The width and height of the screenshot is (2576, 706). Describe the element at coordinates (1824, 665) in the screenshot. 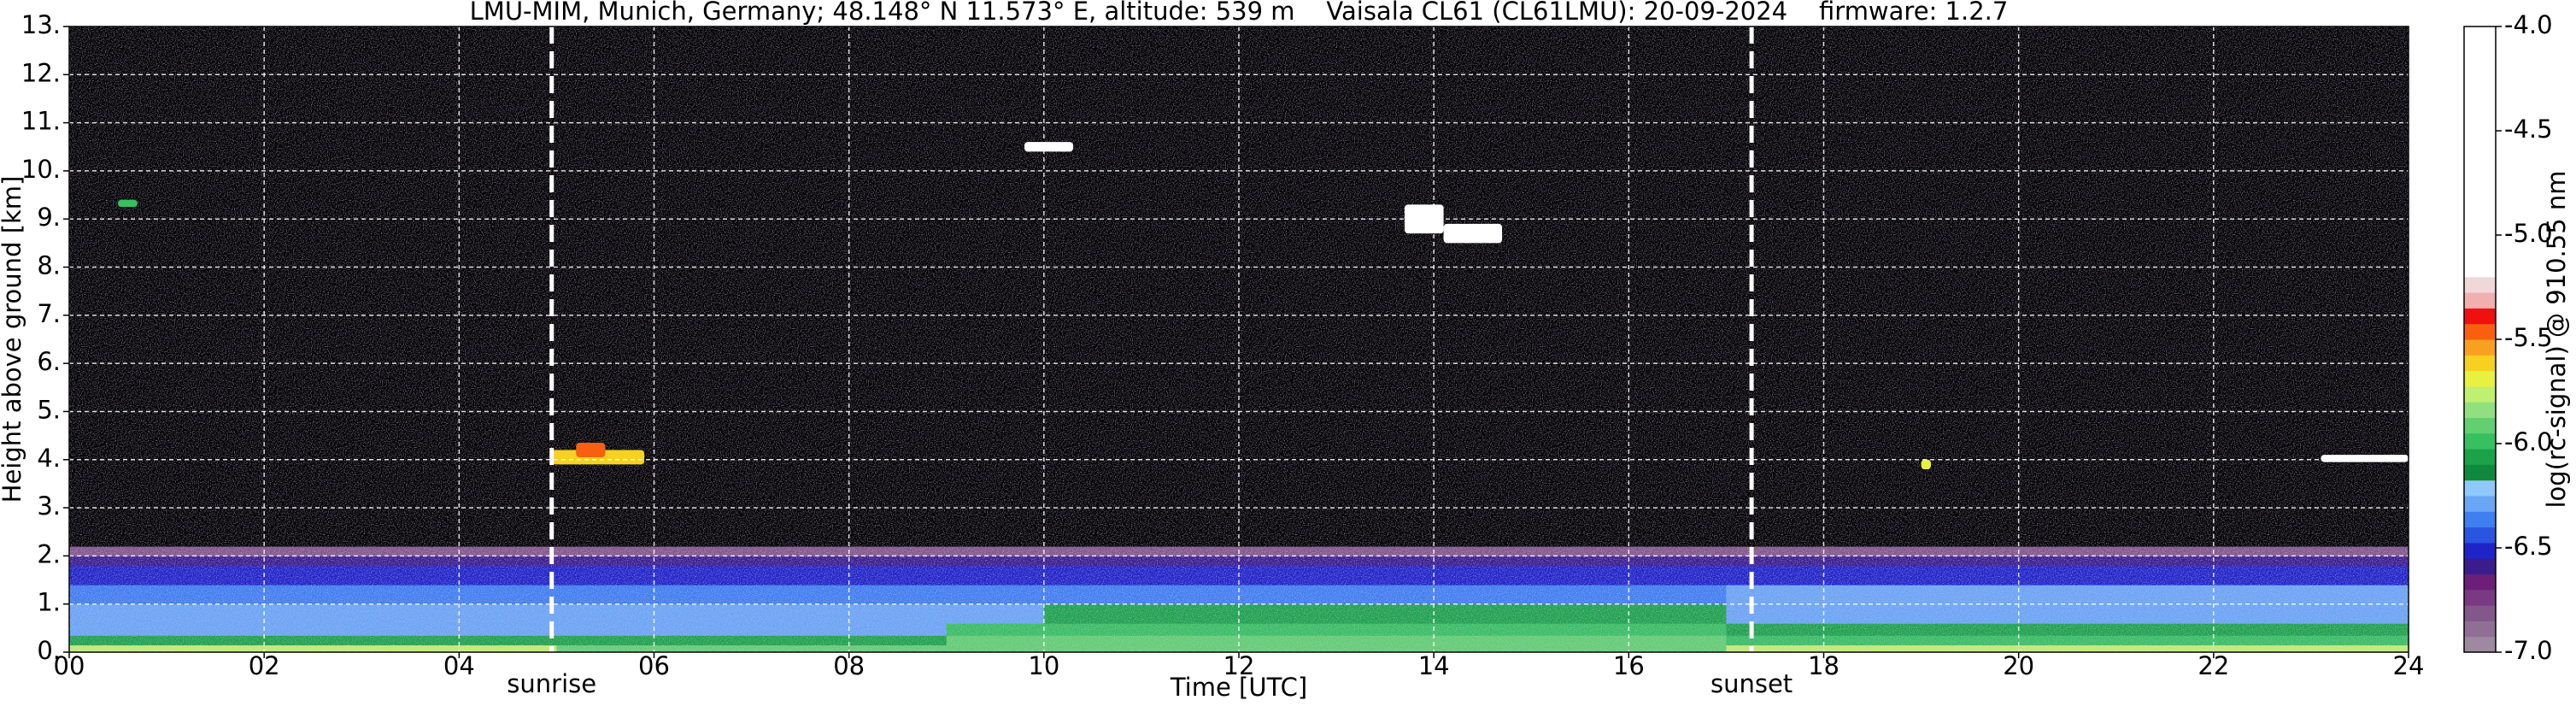

I see `x-tick-label: 18` at that location.